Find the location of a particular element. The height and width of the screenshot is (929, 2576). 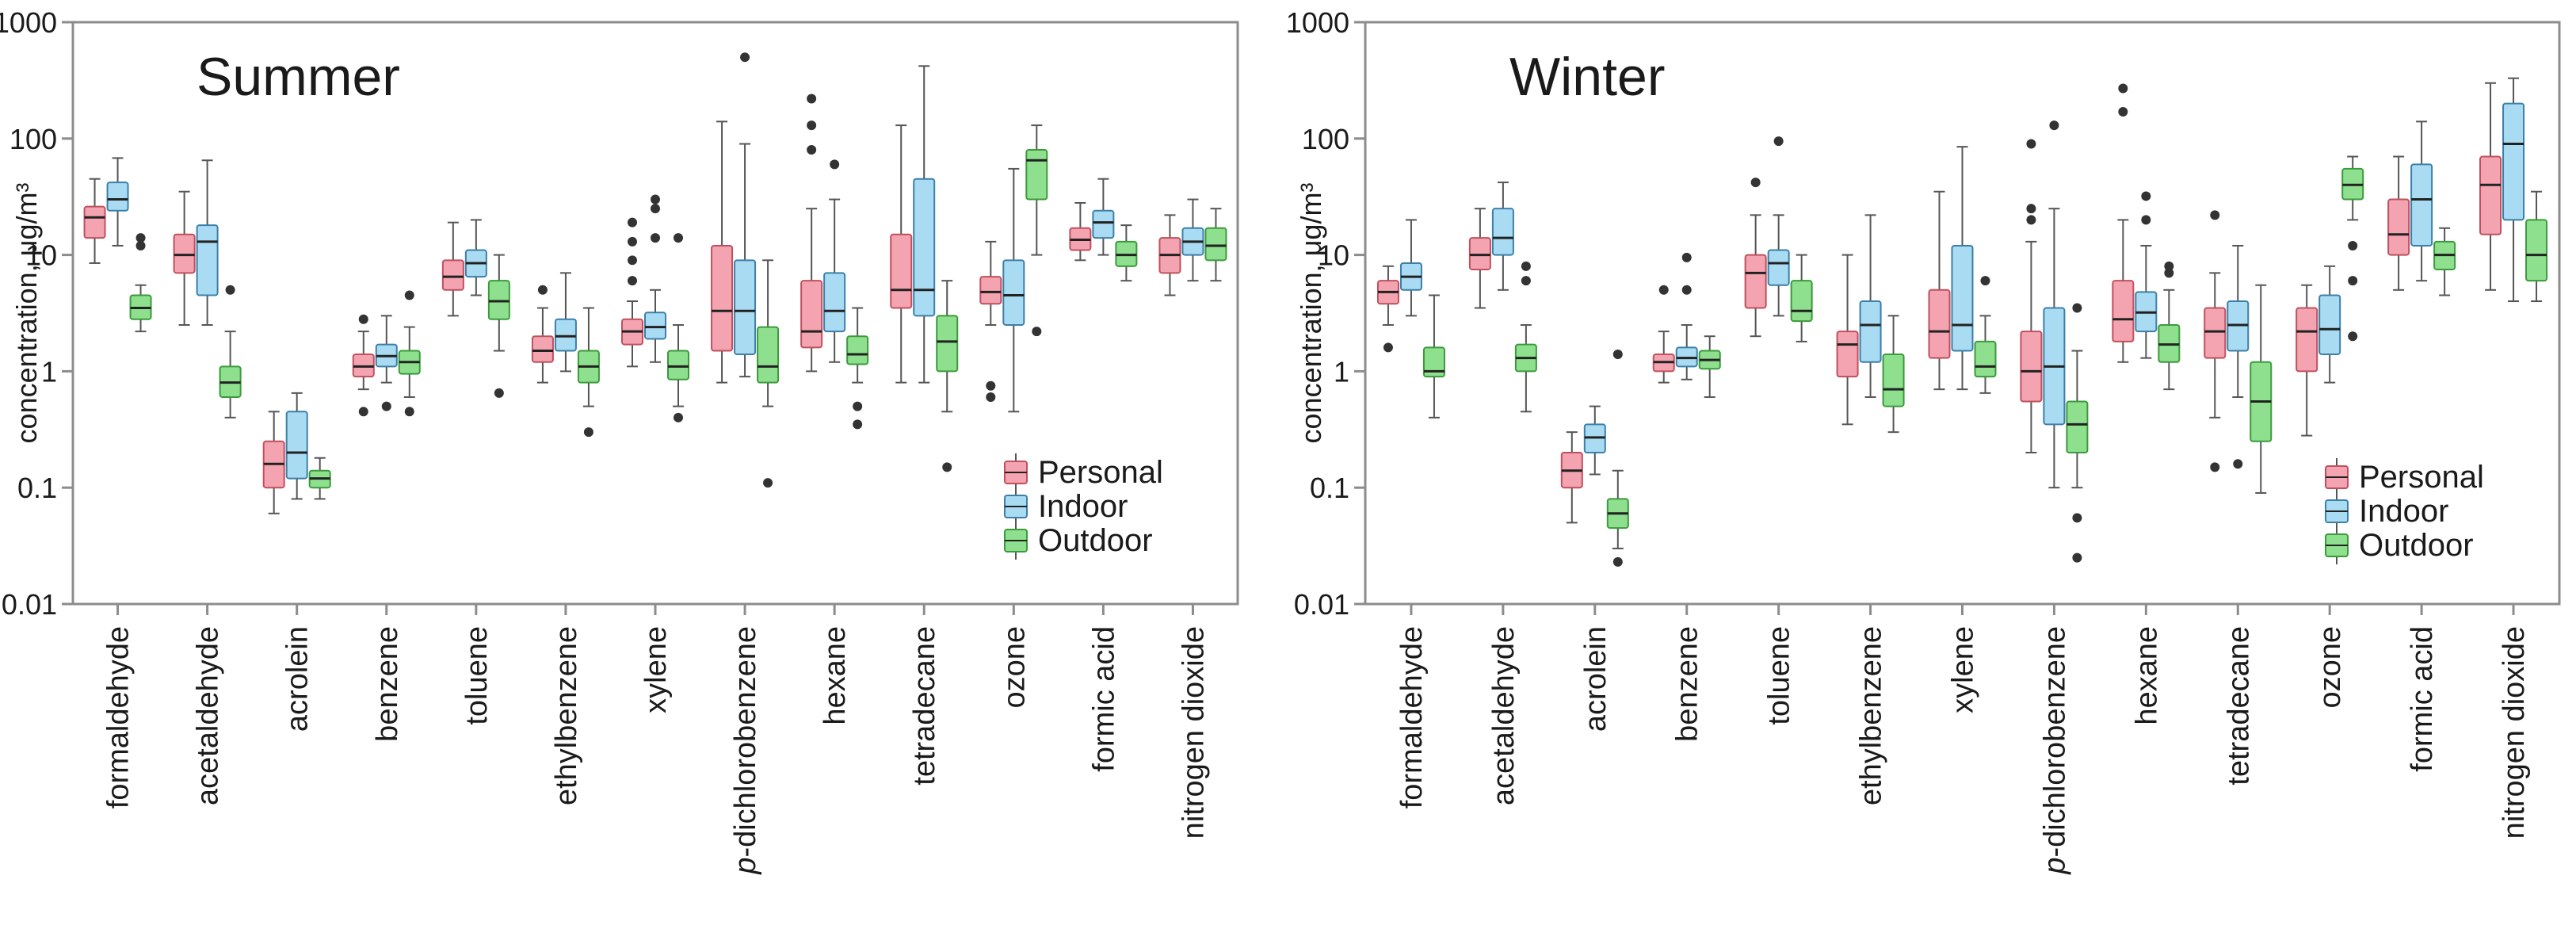

box-indoor-xylene is located at coordinates (1963, 268).